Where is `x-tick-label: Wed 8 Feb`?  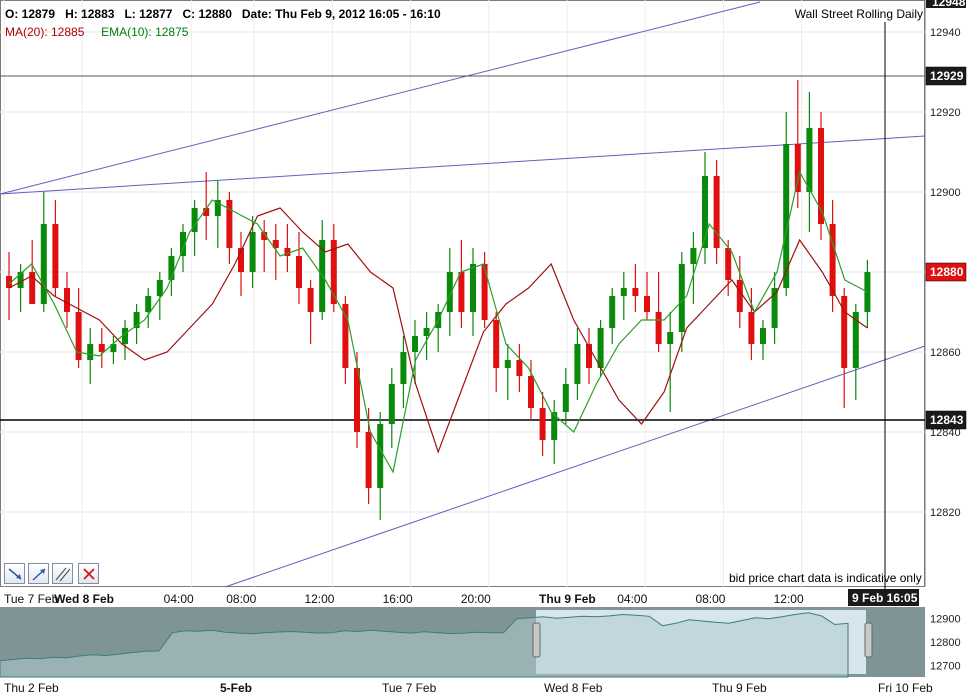 x-tick-label: Wed 8 Feb is located at coordinates (84, 599).